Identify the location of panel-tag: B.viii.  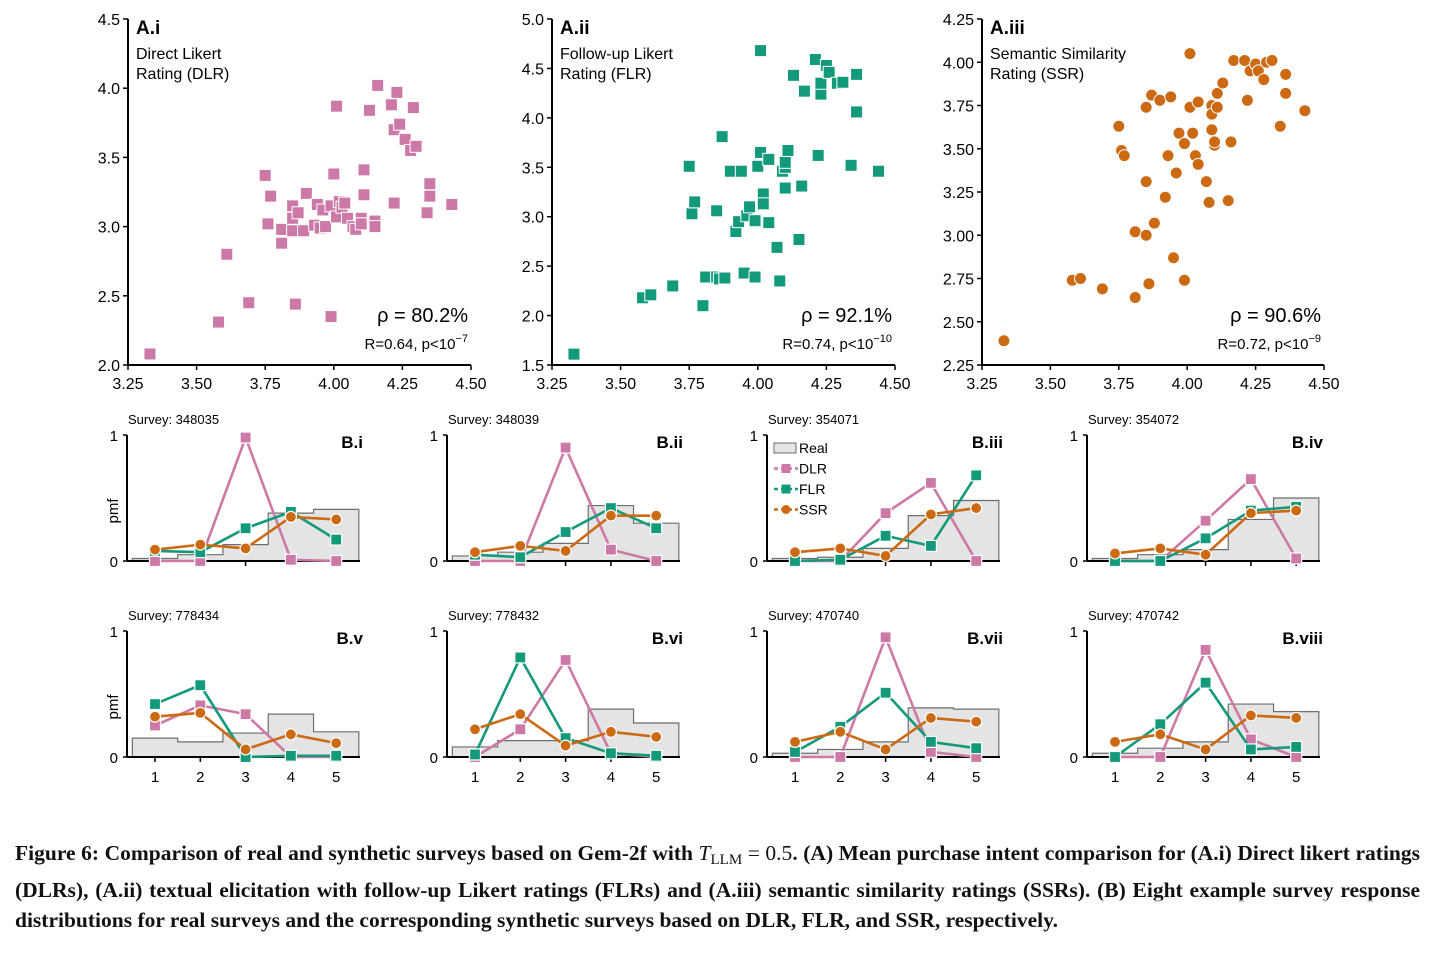
(1302, 638).